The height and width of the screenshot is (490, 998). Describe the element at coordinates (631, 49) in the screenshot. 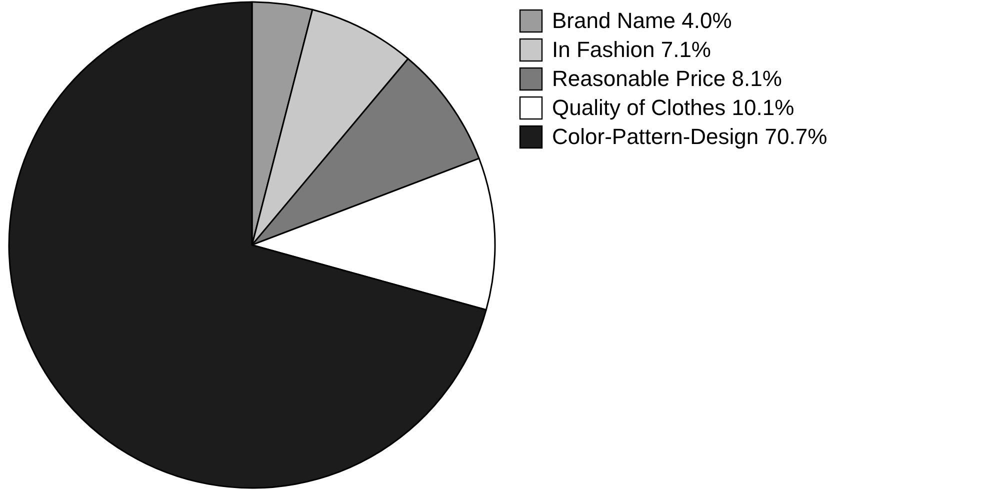

I see `legend-label: In Fashion 7.1%` at that location.